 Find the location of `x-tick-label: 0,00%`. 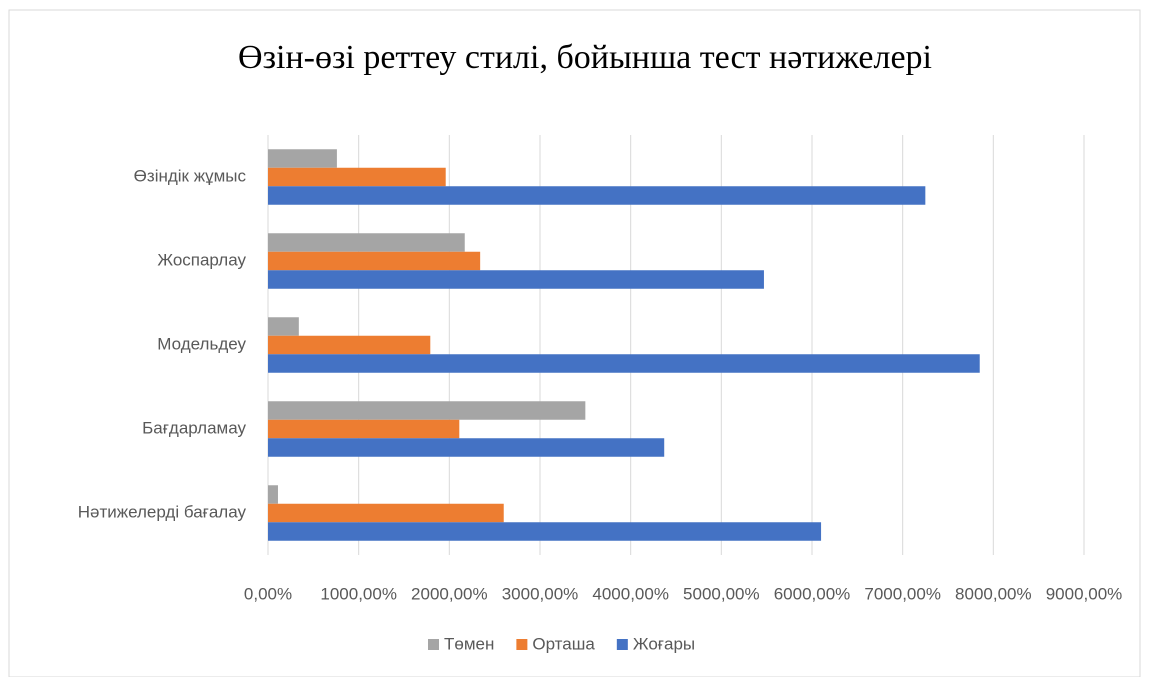

x-tick-label: 0,00% is located at coordinates (268, 593).